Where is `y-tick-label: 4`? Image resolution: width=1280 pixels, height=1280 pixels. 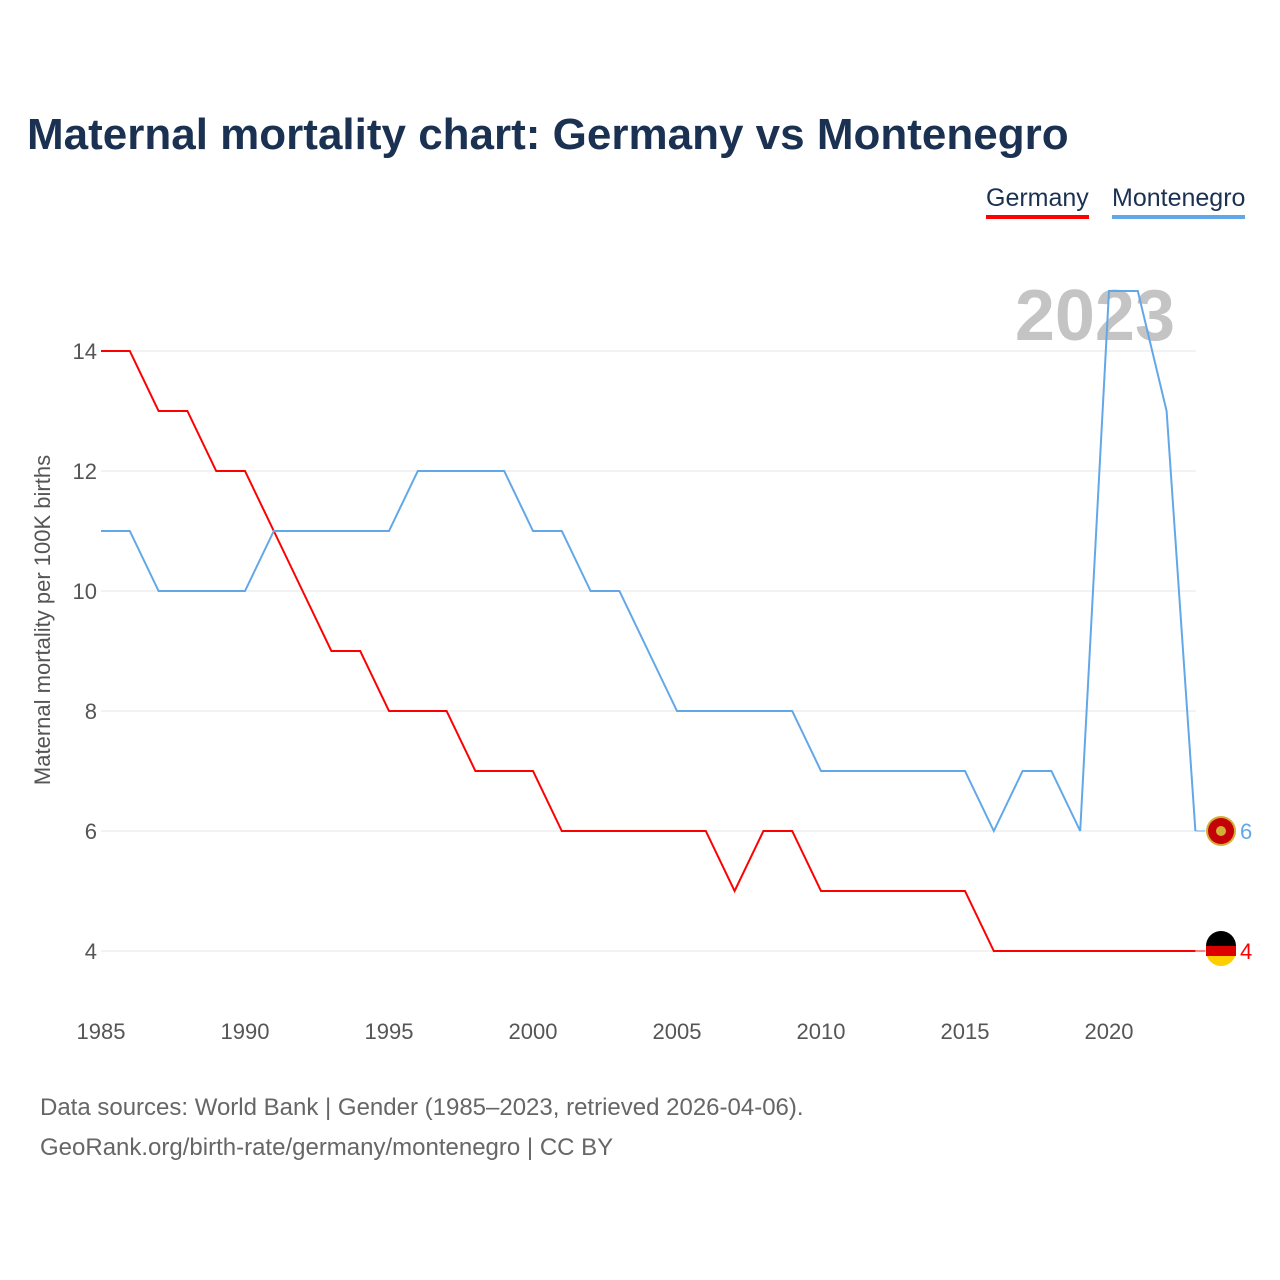 y-tick-label: 4 is located at coordinates (91, 951).